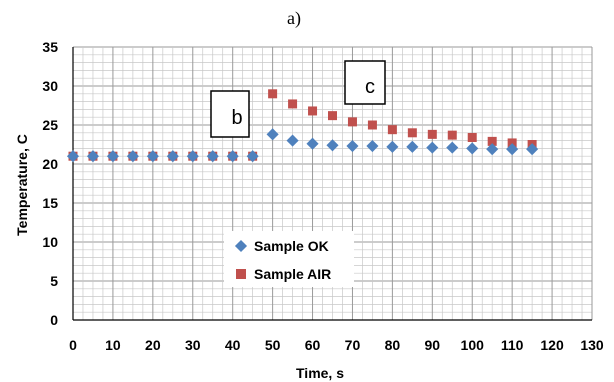  I want to click on legend-marker-square, so click(241, 274).